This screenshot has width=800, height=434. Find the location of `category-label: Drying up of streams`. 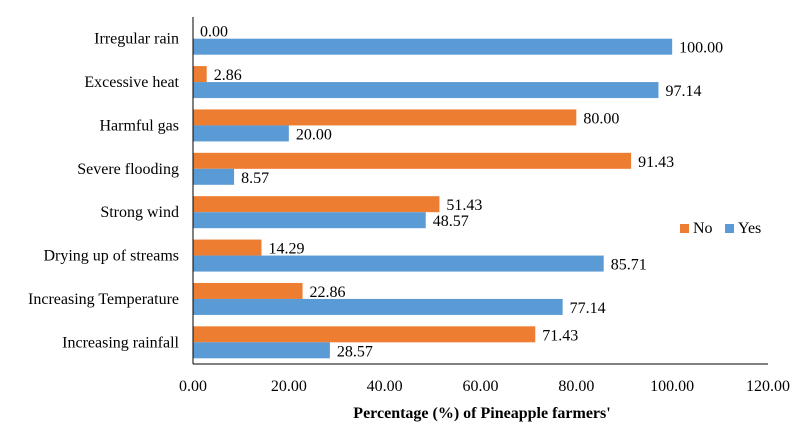

category-label: Drying up of streams is located at coordinates (111, 256).